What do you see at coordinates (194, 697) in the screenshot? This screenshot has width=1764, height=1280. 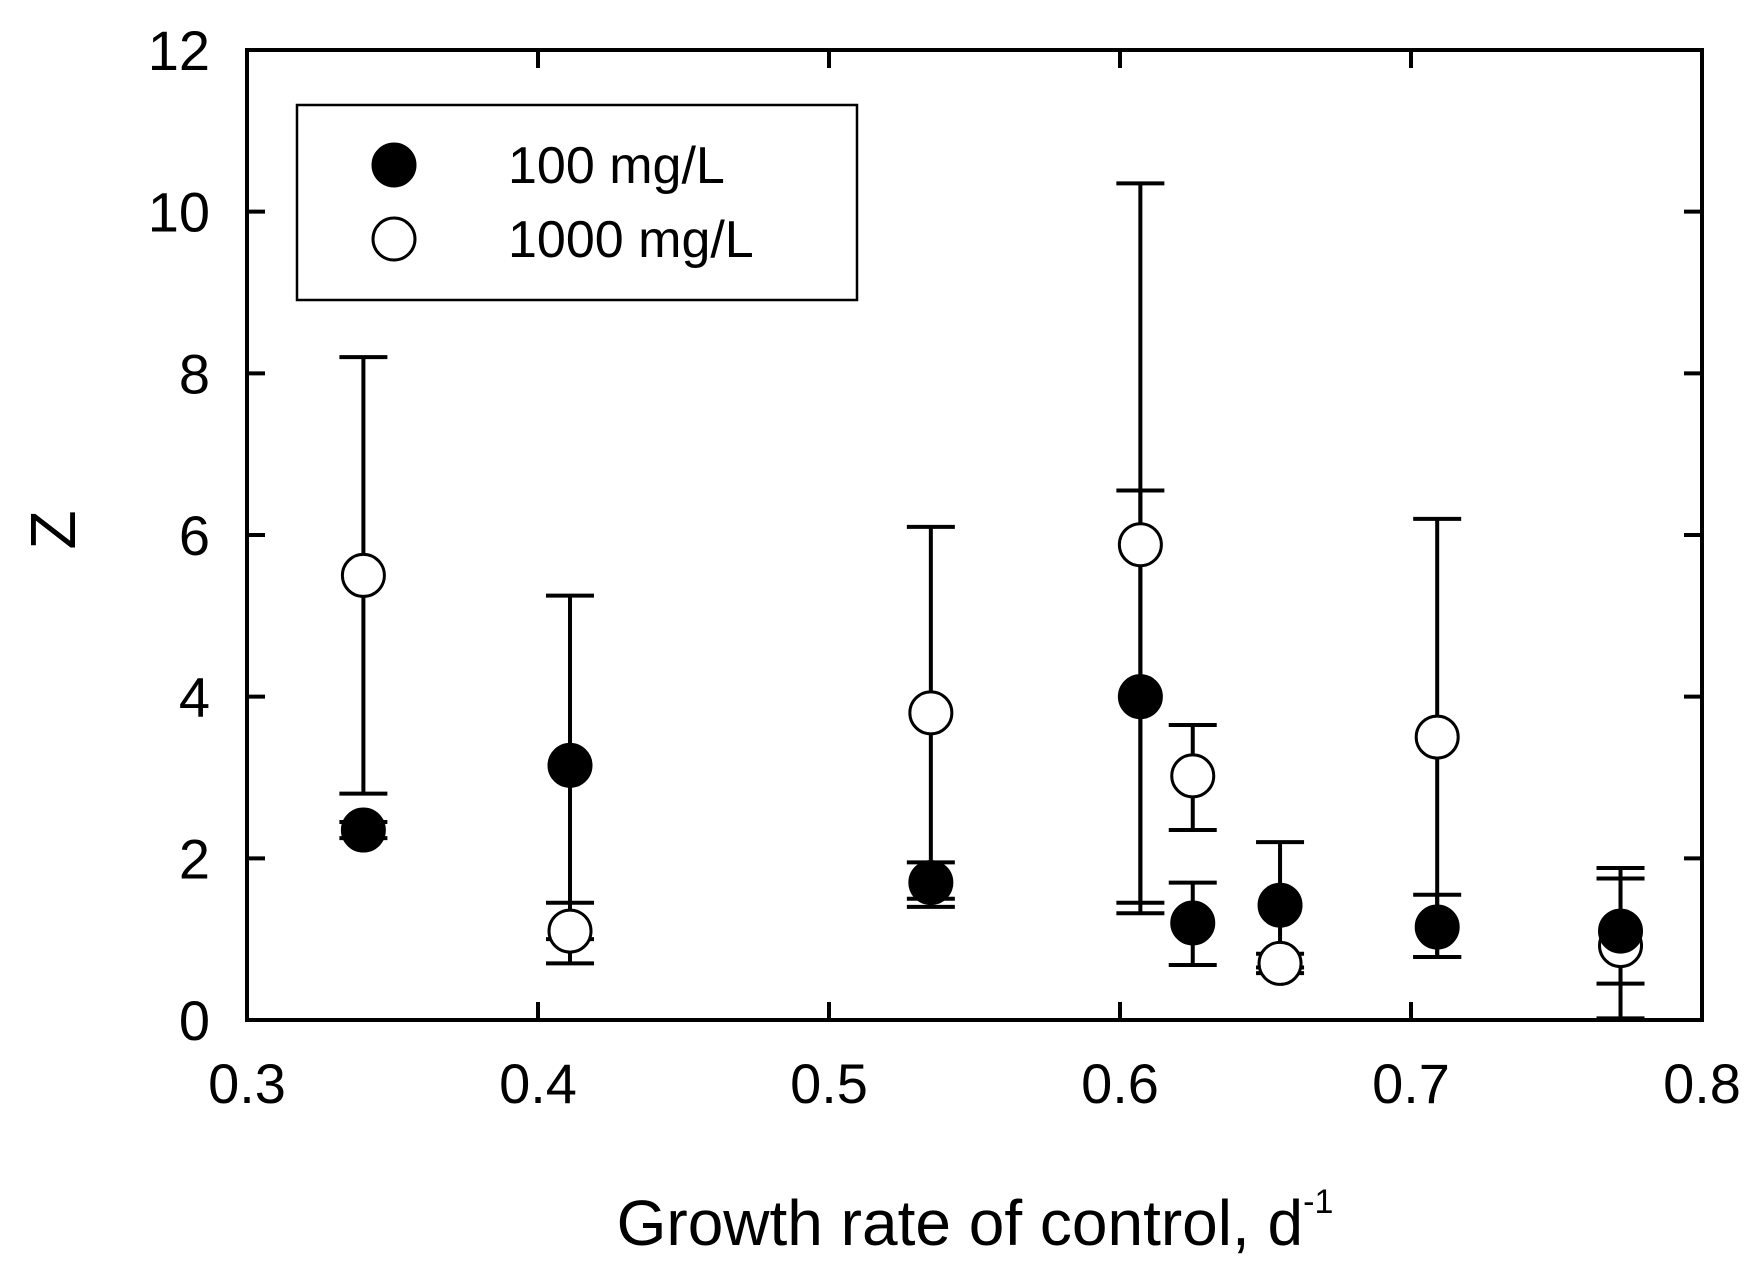 I see `y-tick-label: 4` at bounding box center [194, 697].